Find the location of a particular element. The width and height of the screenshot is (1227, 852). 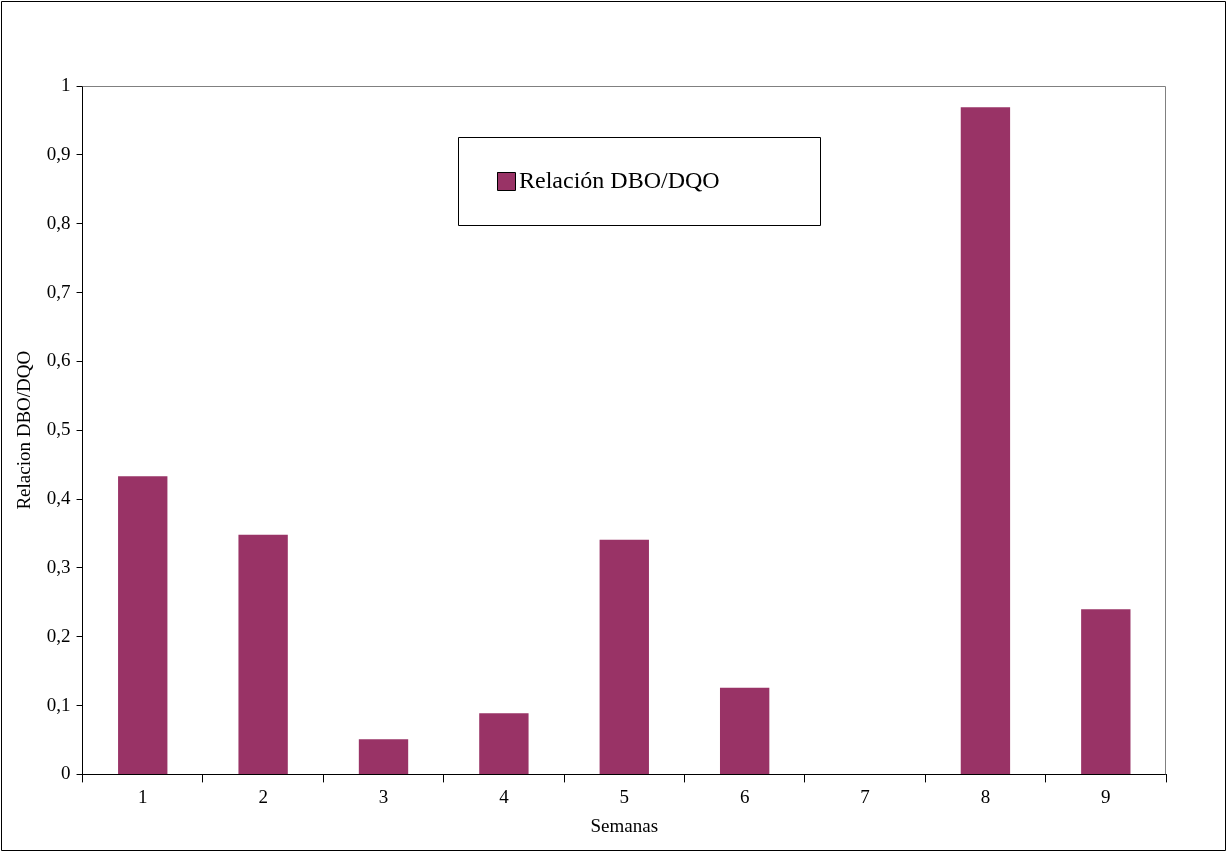

x-tick-label: 3 is located at coordinates (383, 796).